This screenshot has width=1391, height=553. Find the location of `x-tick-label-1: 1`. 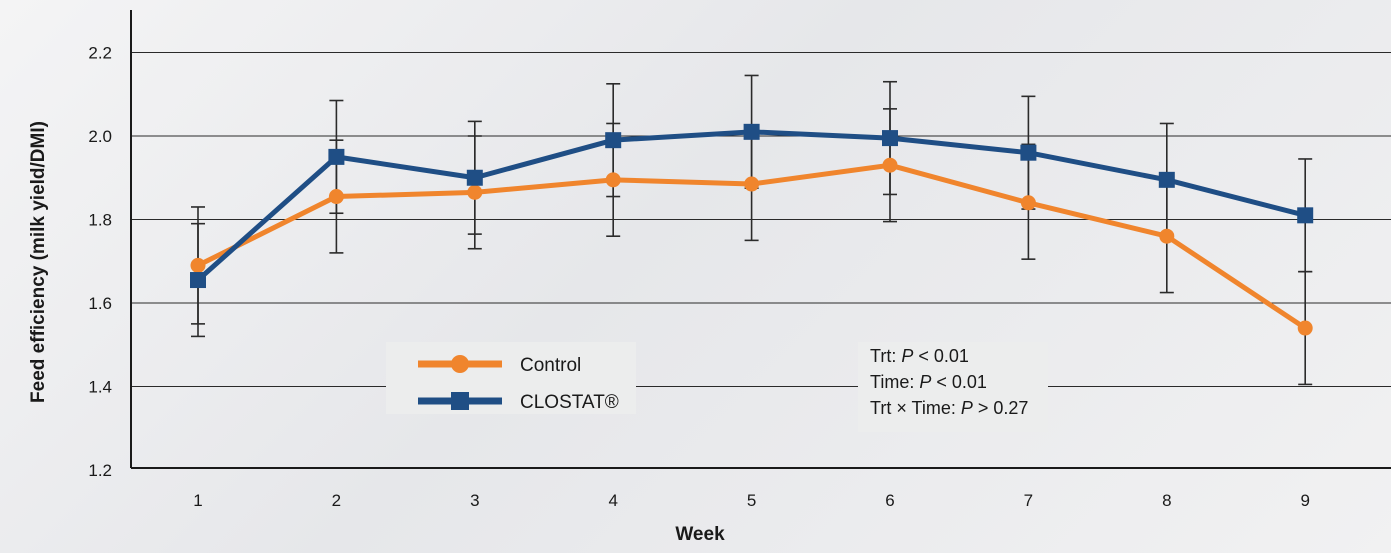

x-tick-label-1: 1 is located at coordinates (197, 500).